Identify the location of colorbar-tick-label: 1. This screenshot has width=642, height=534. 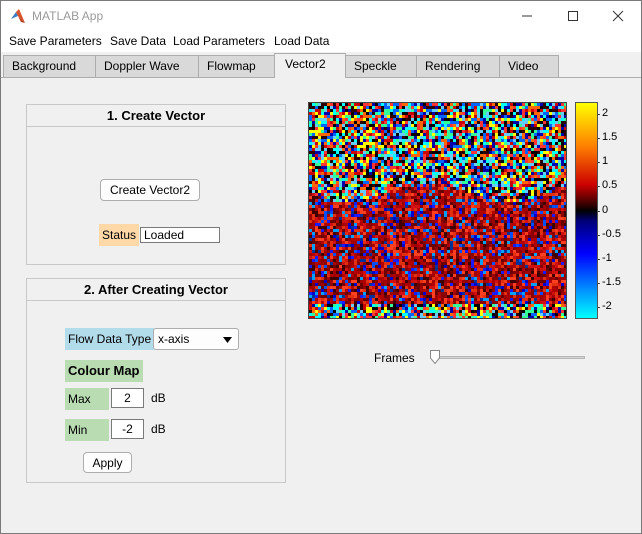
(605, 161).